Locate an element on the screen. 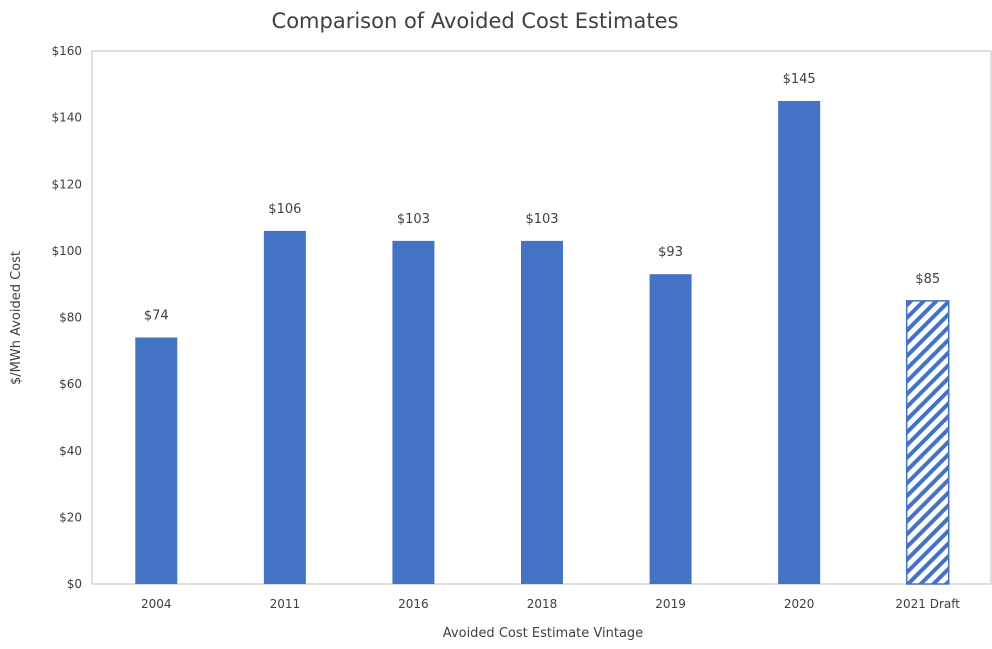 The width and height of the screenshot is (992, 649). x-tick-label: 2020 is located at coordinates (799, 604).